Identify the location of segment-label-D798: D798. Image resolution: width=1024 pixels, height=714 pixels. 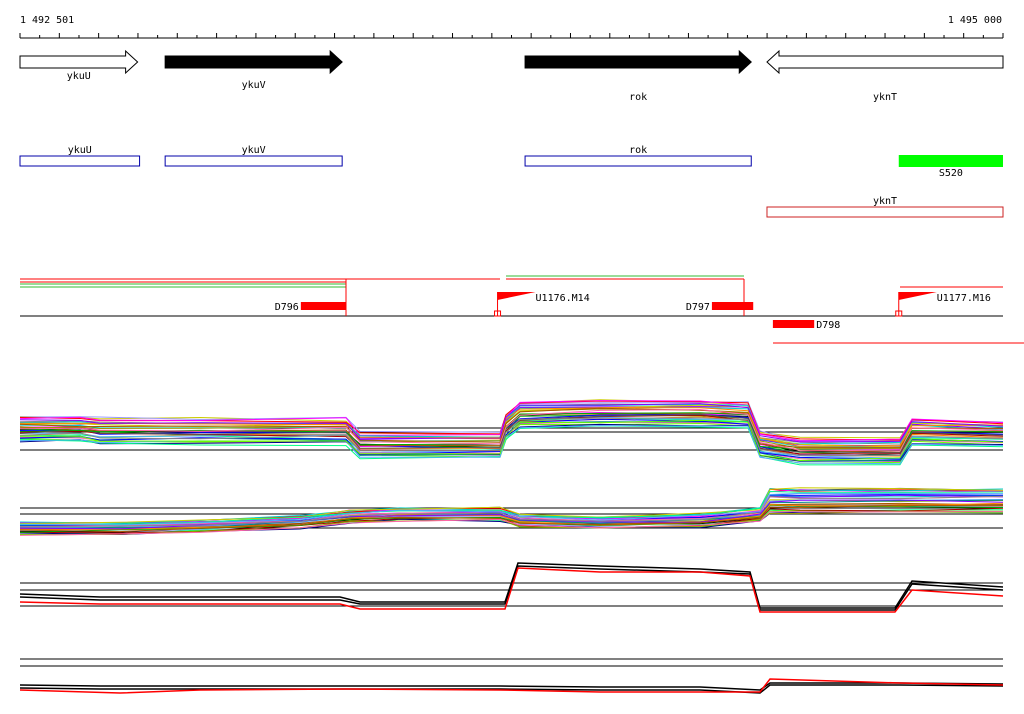
(828, 325).